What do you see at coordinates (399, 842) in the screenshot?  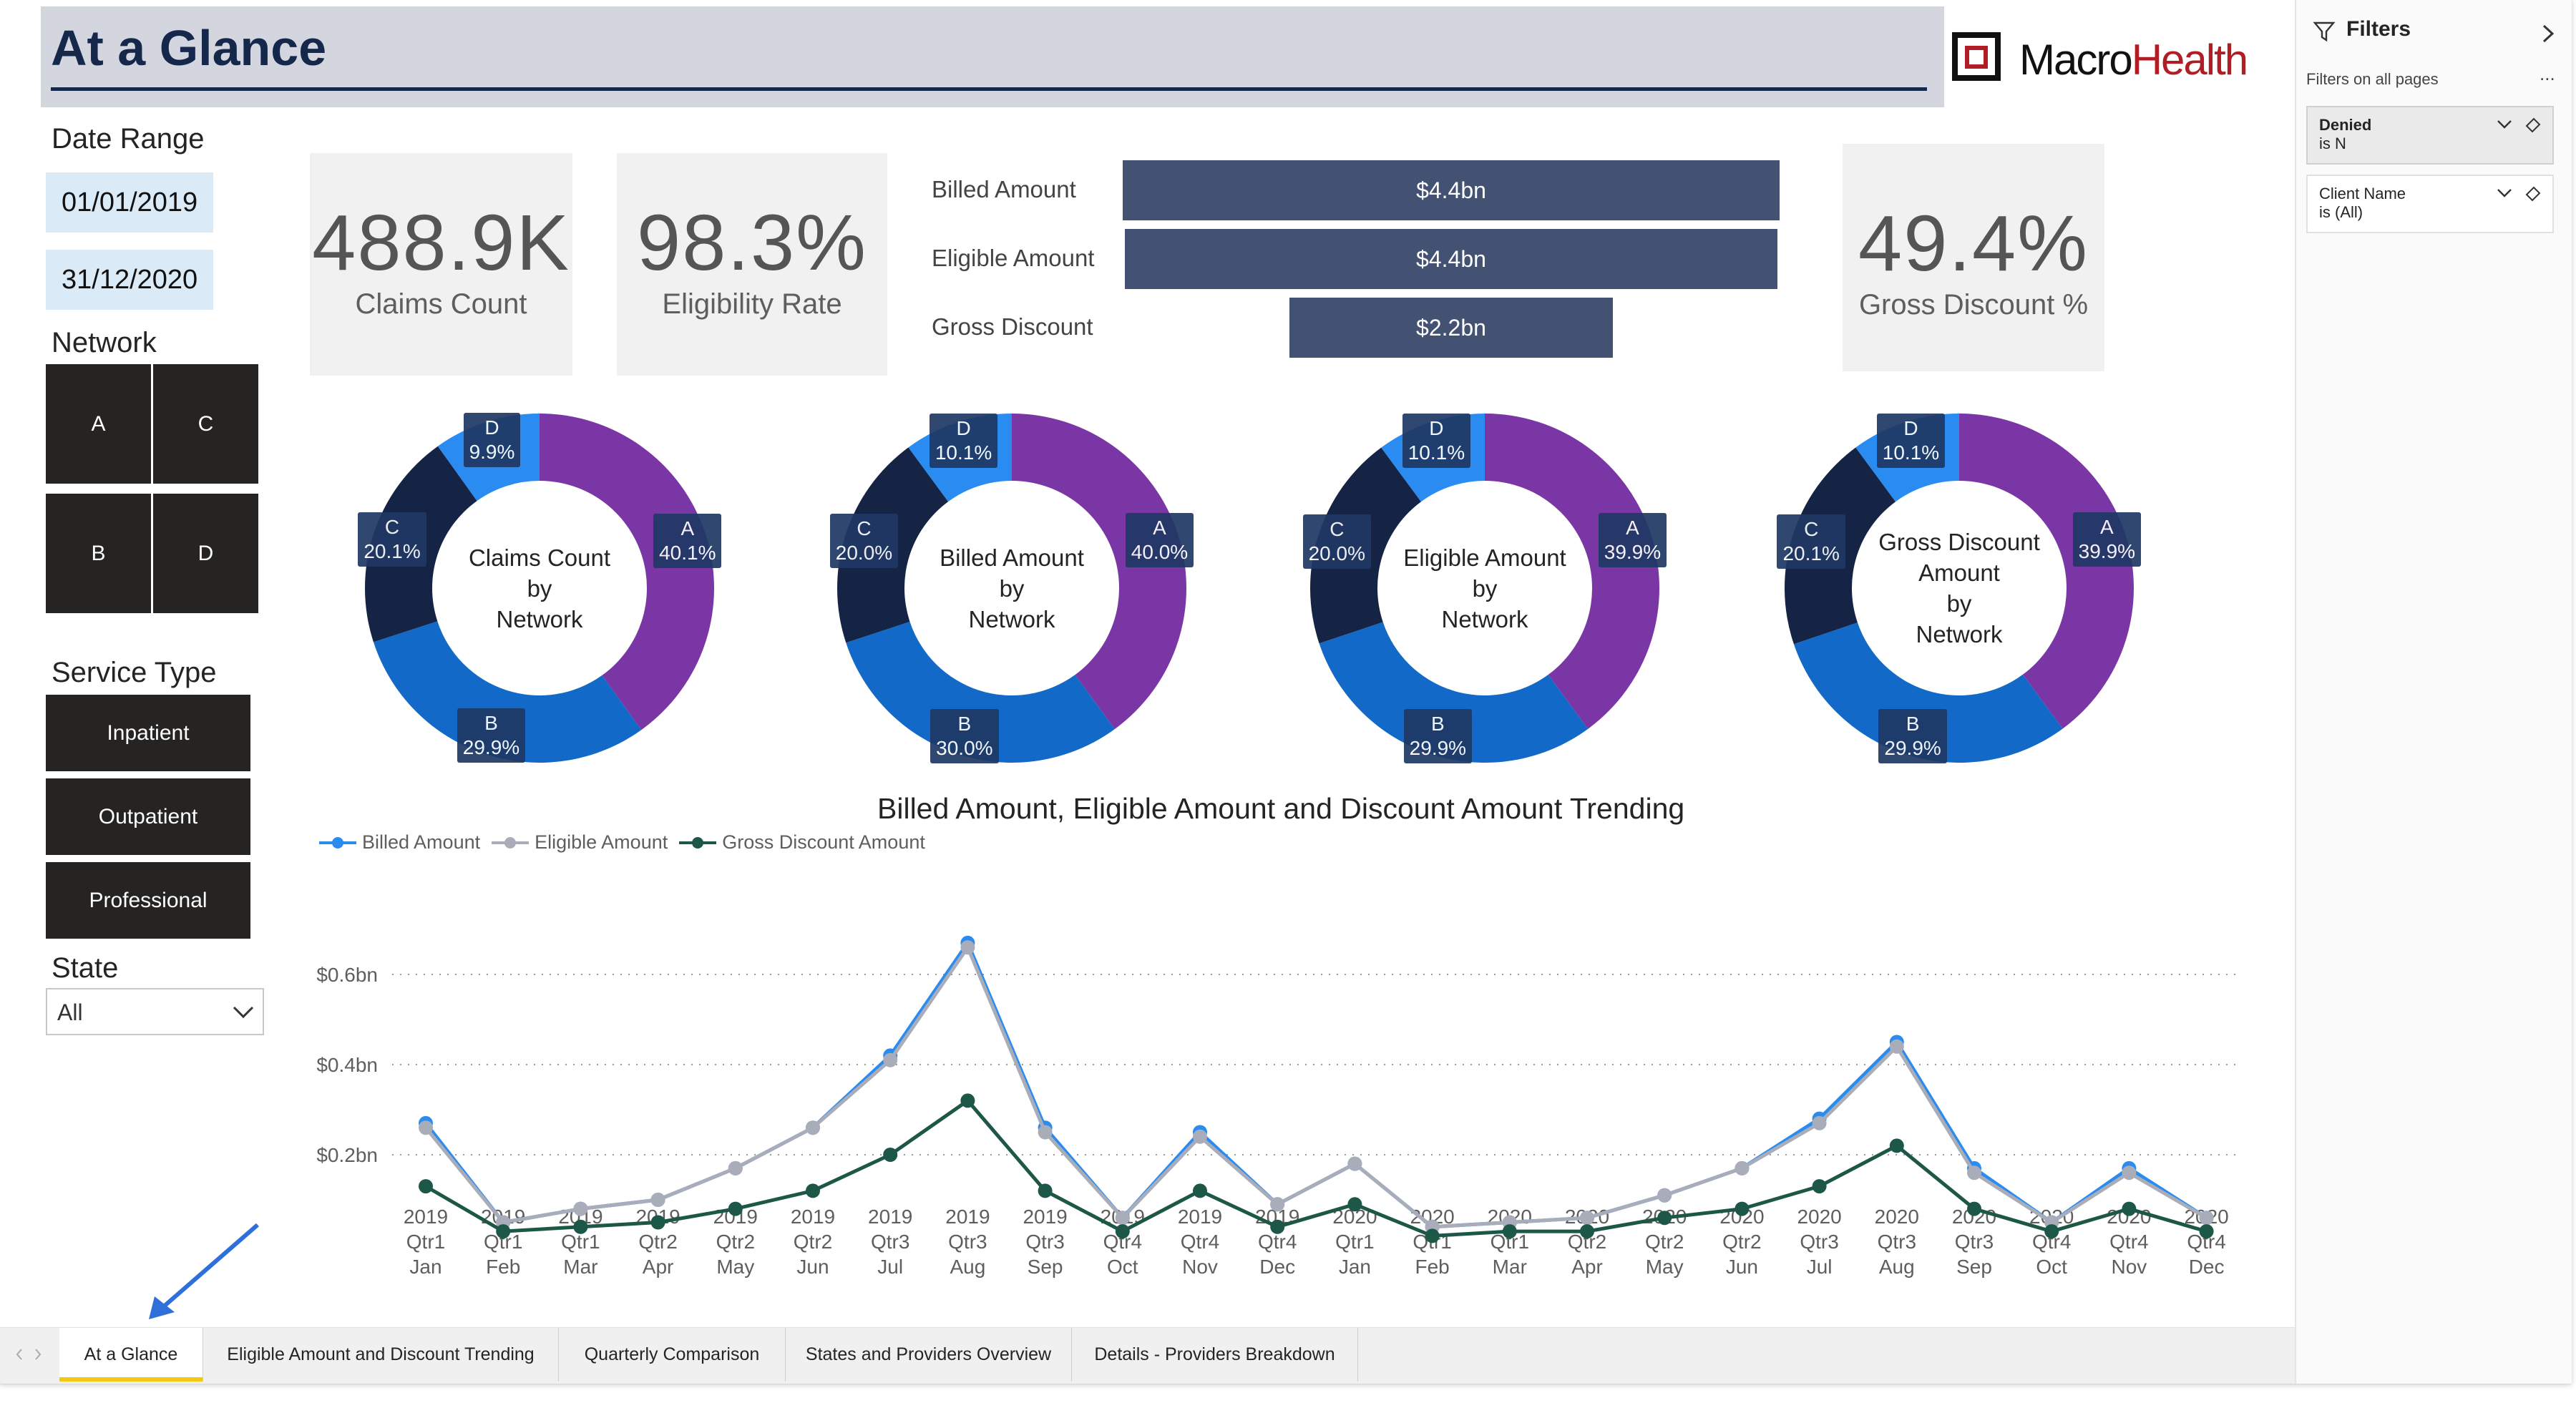 I see `legend-item-1: Billed Amount` at bounding box center [399, 842].